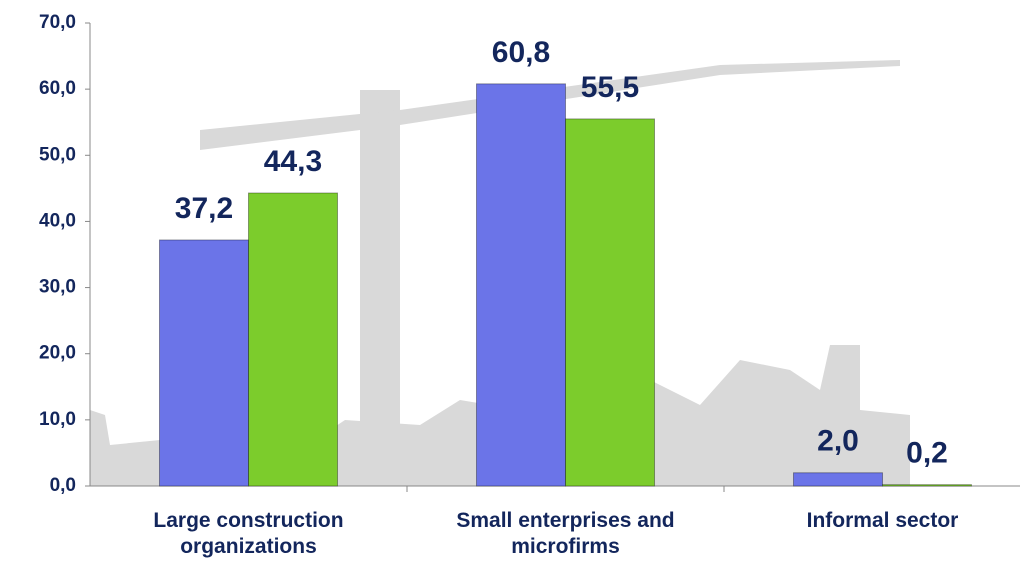 The height and width of the screenshot is (565, 1023). What do you see at coordinates (57, 287) in the screenshot?
I see `y-tick-label: 30,0` at bounding box center [57, 287].